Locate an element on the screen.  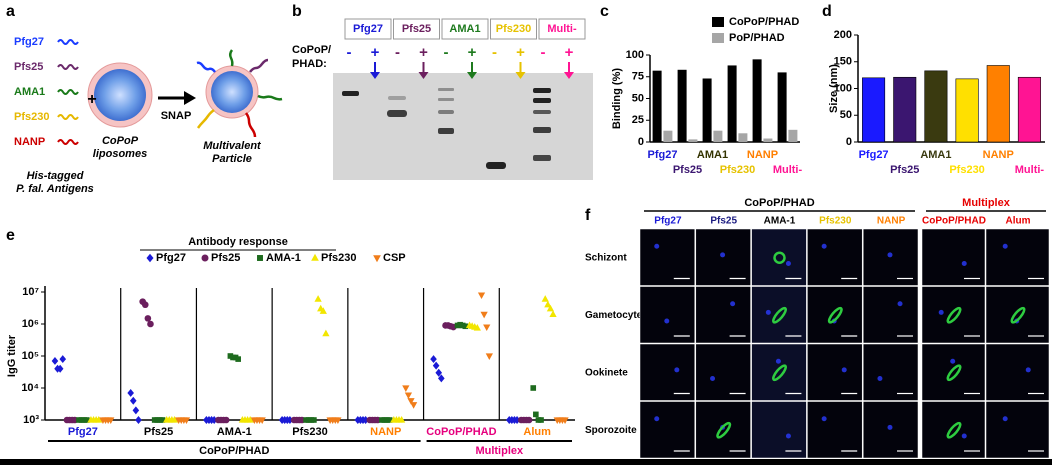
antigen-caption: His-tagged is located at coordinates (55, 176).